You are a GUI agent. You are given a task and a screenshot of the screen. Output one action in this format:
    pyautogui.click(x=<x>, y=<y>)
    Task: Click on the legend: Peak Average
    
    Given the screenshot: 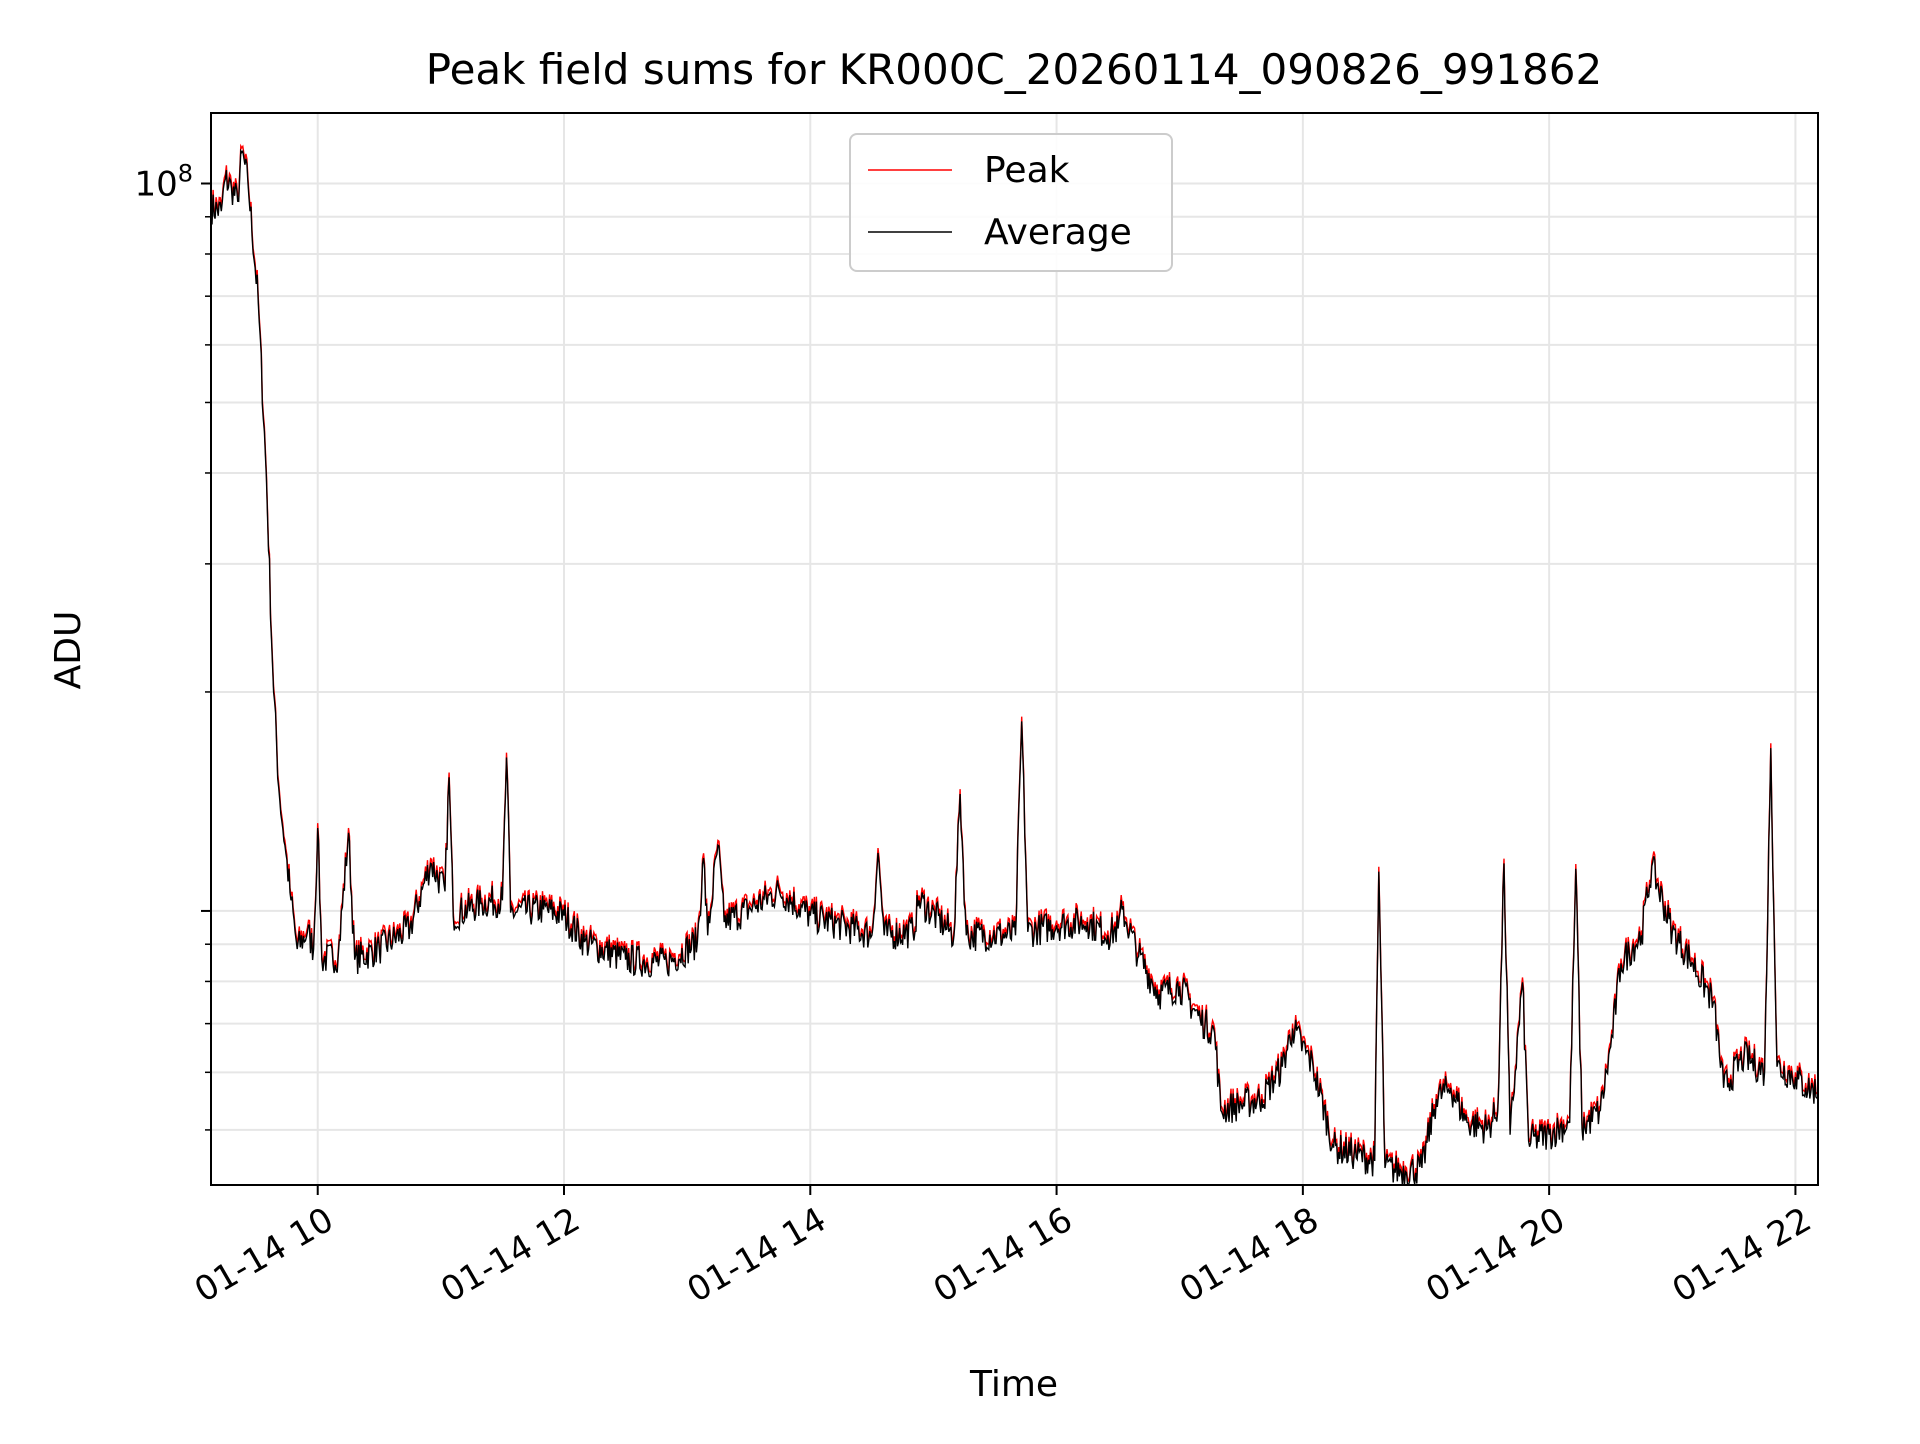 What is the action you would take?
    pyautogui.click(x=1011, y=202)
    